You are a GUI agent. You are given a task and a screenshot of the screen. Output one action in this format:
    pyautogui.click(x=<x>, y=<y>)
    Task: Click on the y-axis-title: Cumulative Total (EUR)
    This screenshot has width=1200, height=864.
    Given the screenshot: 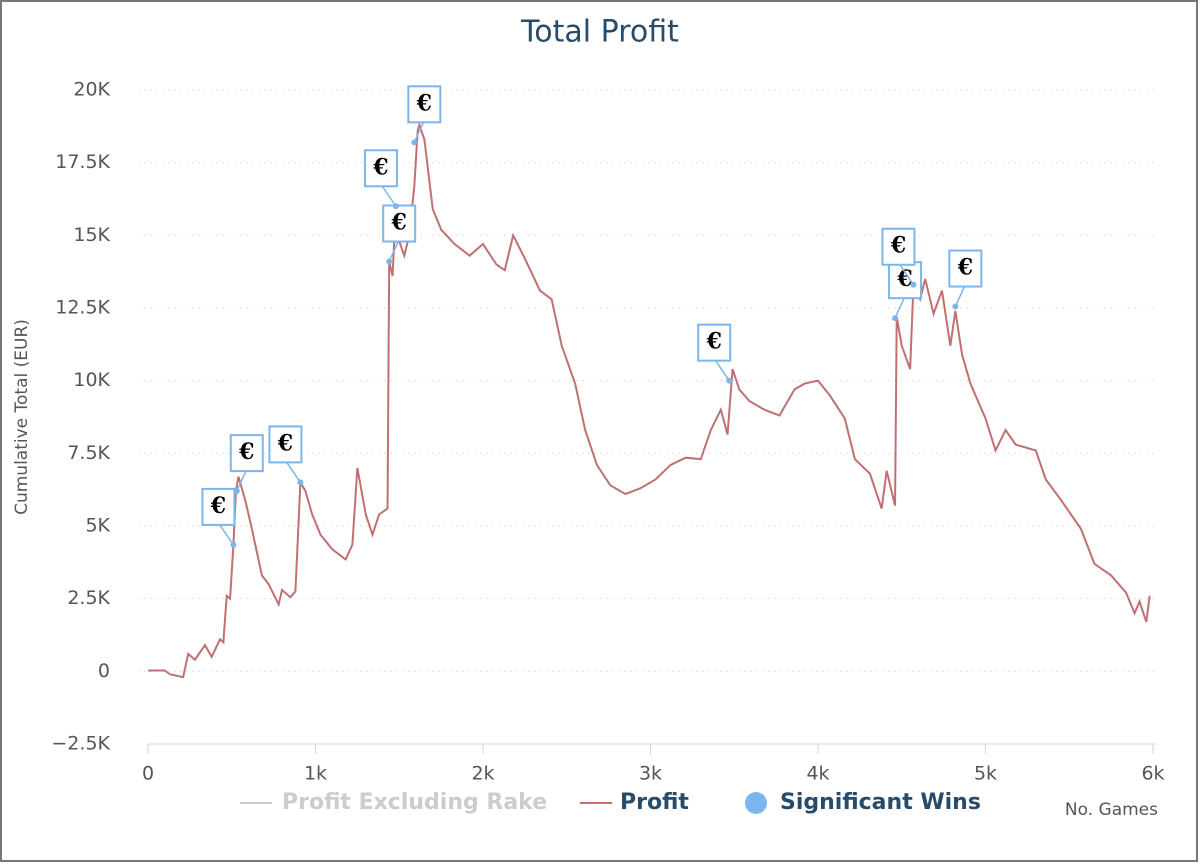 What is the action you would take?
    pyautogui.click(x=22, y=417)
    